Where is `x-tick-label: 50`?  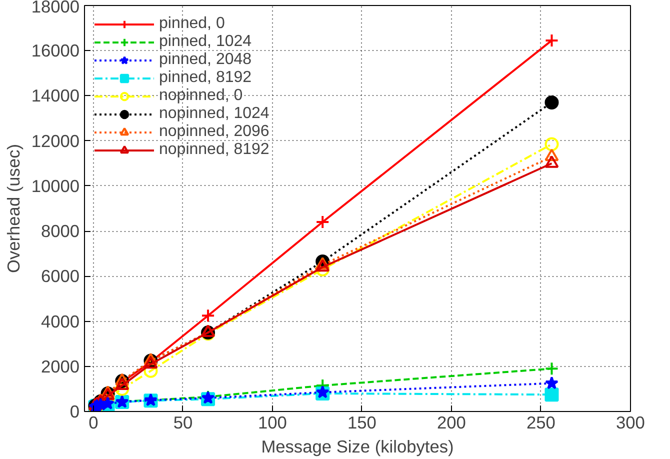
x-tick-label: 50 is located at coordinates (183, 422).